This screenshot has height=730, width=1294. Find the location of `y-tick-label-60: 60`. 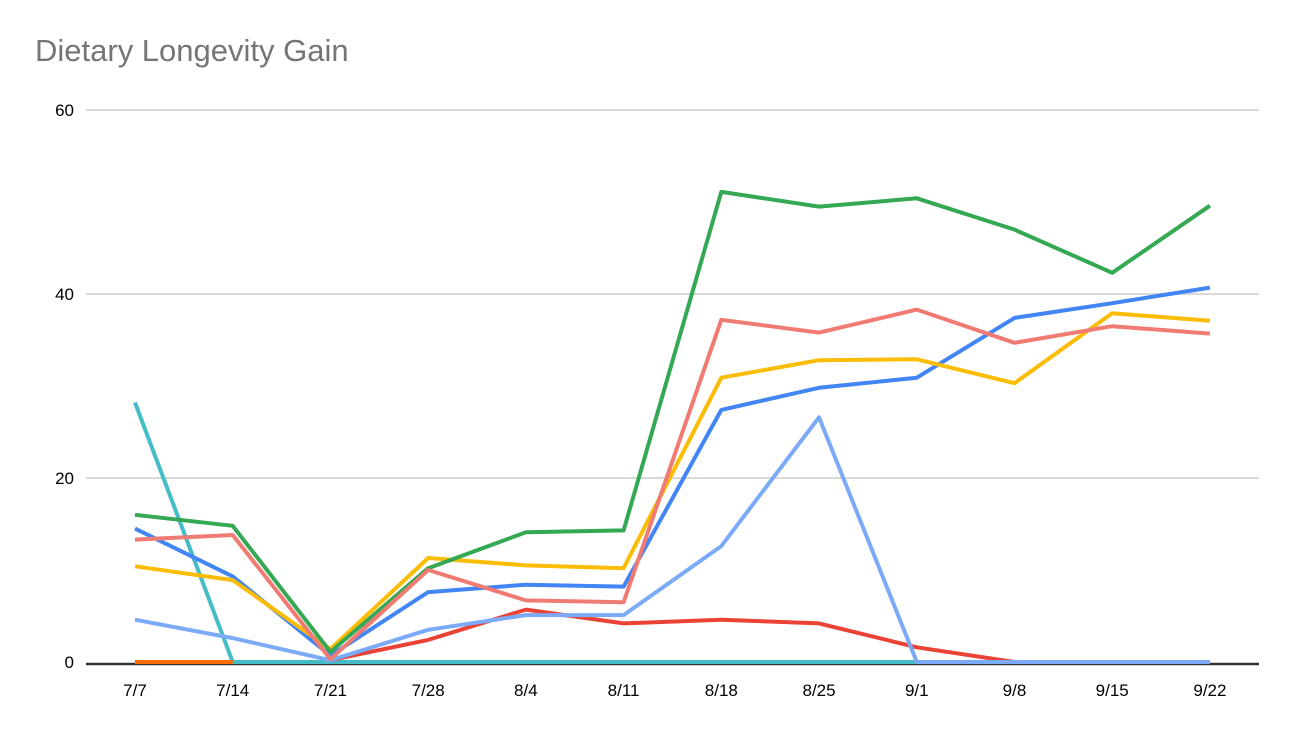

y-tick-label-60: 60 is located at coordinates (64, 110).